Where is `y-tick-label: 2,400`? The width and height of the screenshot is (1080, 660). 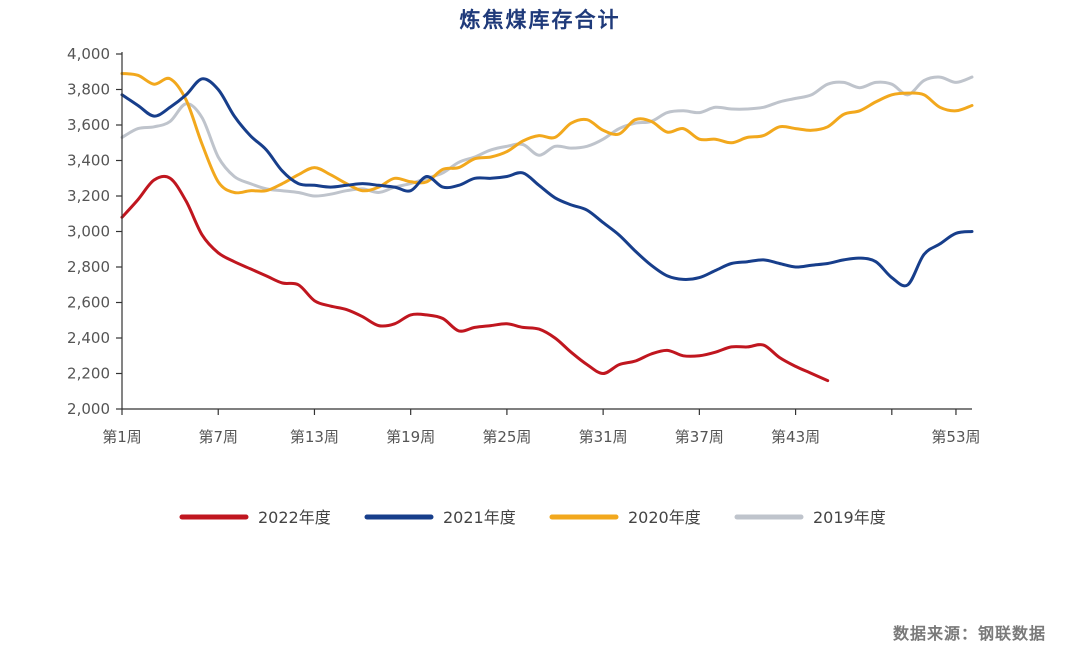
y-tick-label: 2,400 is located at coordinates (88, 338).